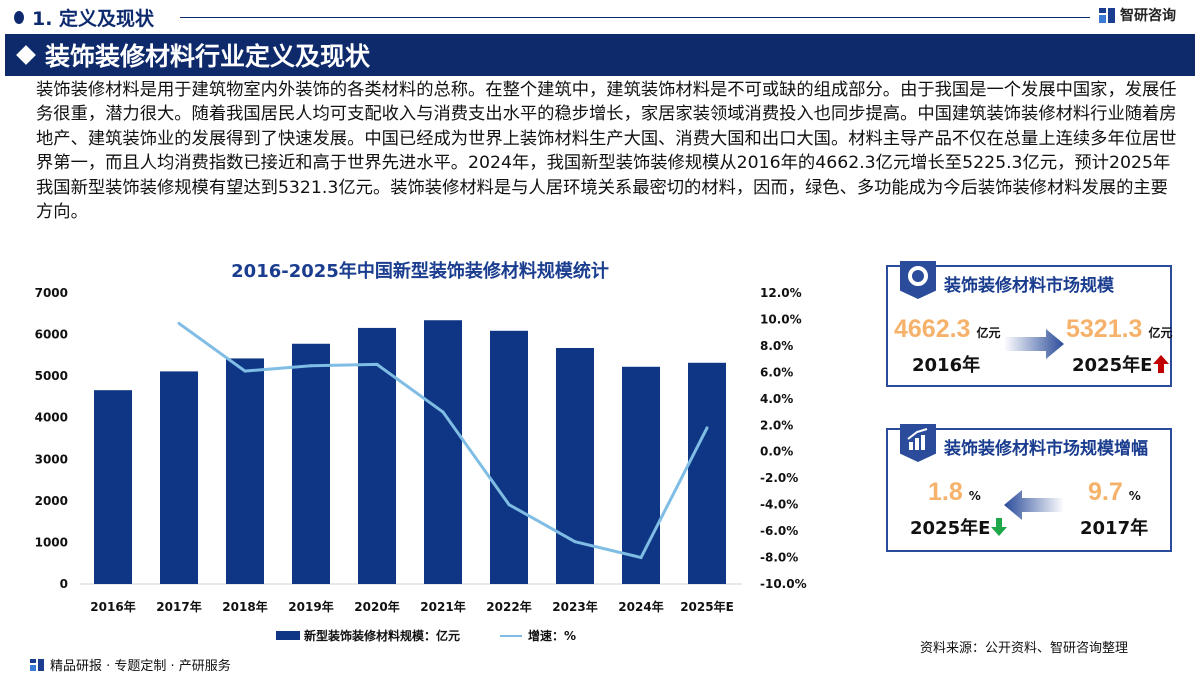 The image size is (1200, 674). Describe the element at coordinates (382, 636) in the screenshot. I see `legend-bar-label: 新型装饰装修材料规模：亿元` at that location.